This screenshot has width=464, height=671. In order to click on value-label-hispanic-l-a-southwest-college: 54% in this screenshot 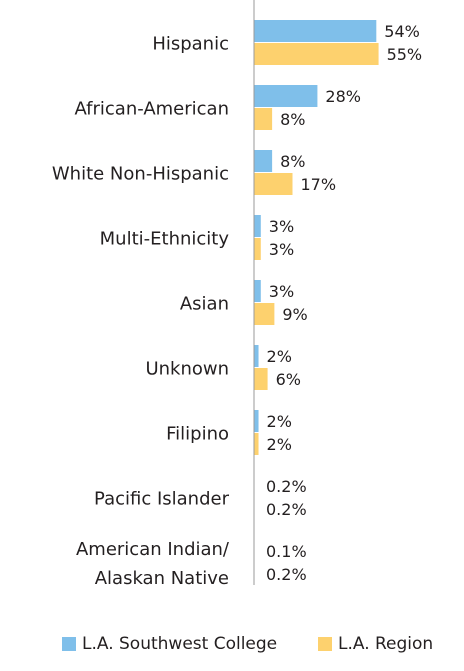, I will do `click(402, 31)`.